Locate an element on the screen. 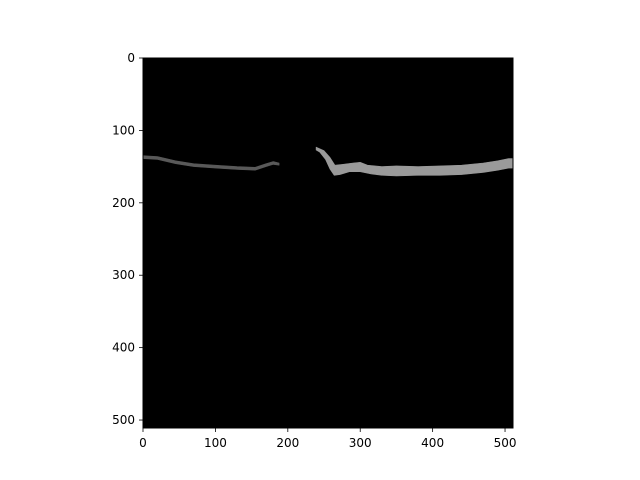 The width and height of the screenshot is (640, 480). x-tick-label: 200 is located at coordinates (287, 443).